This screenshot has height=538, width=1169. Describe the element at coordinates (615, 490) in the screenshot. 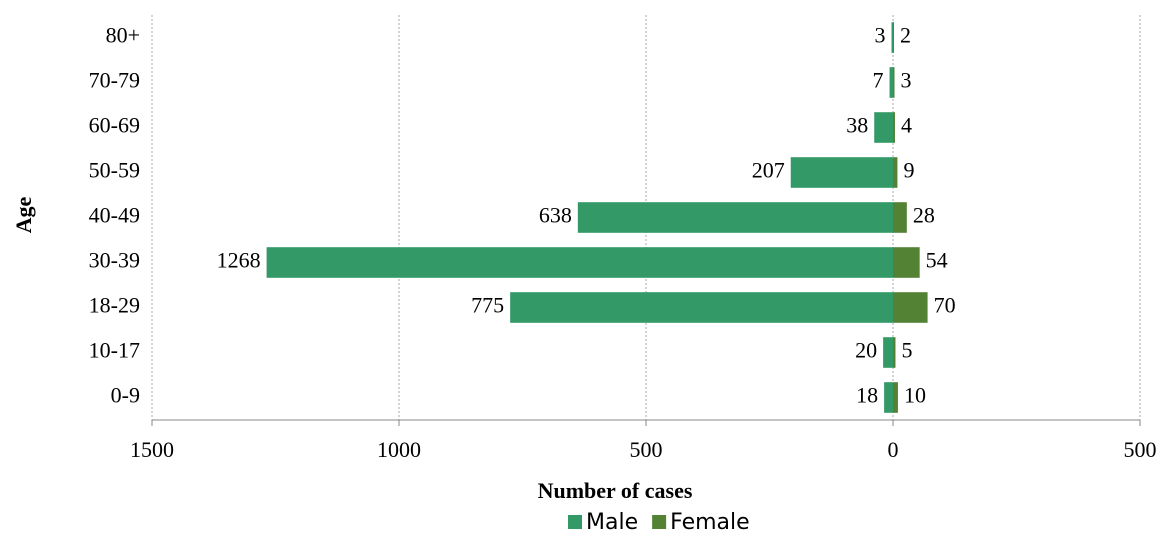

I see `x-axis-title: Number of cases` at that location.